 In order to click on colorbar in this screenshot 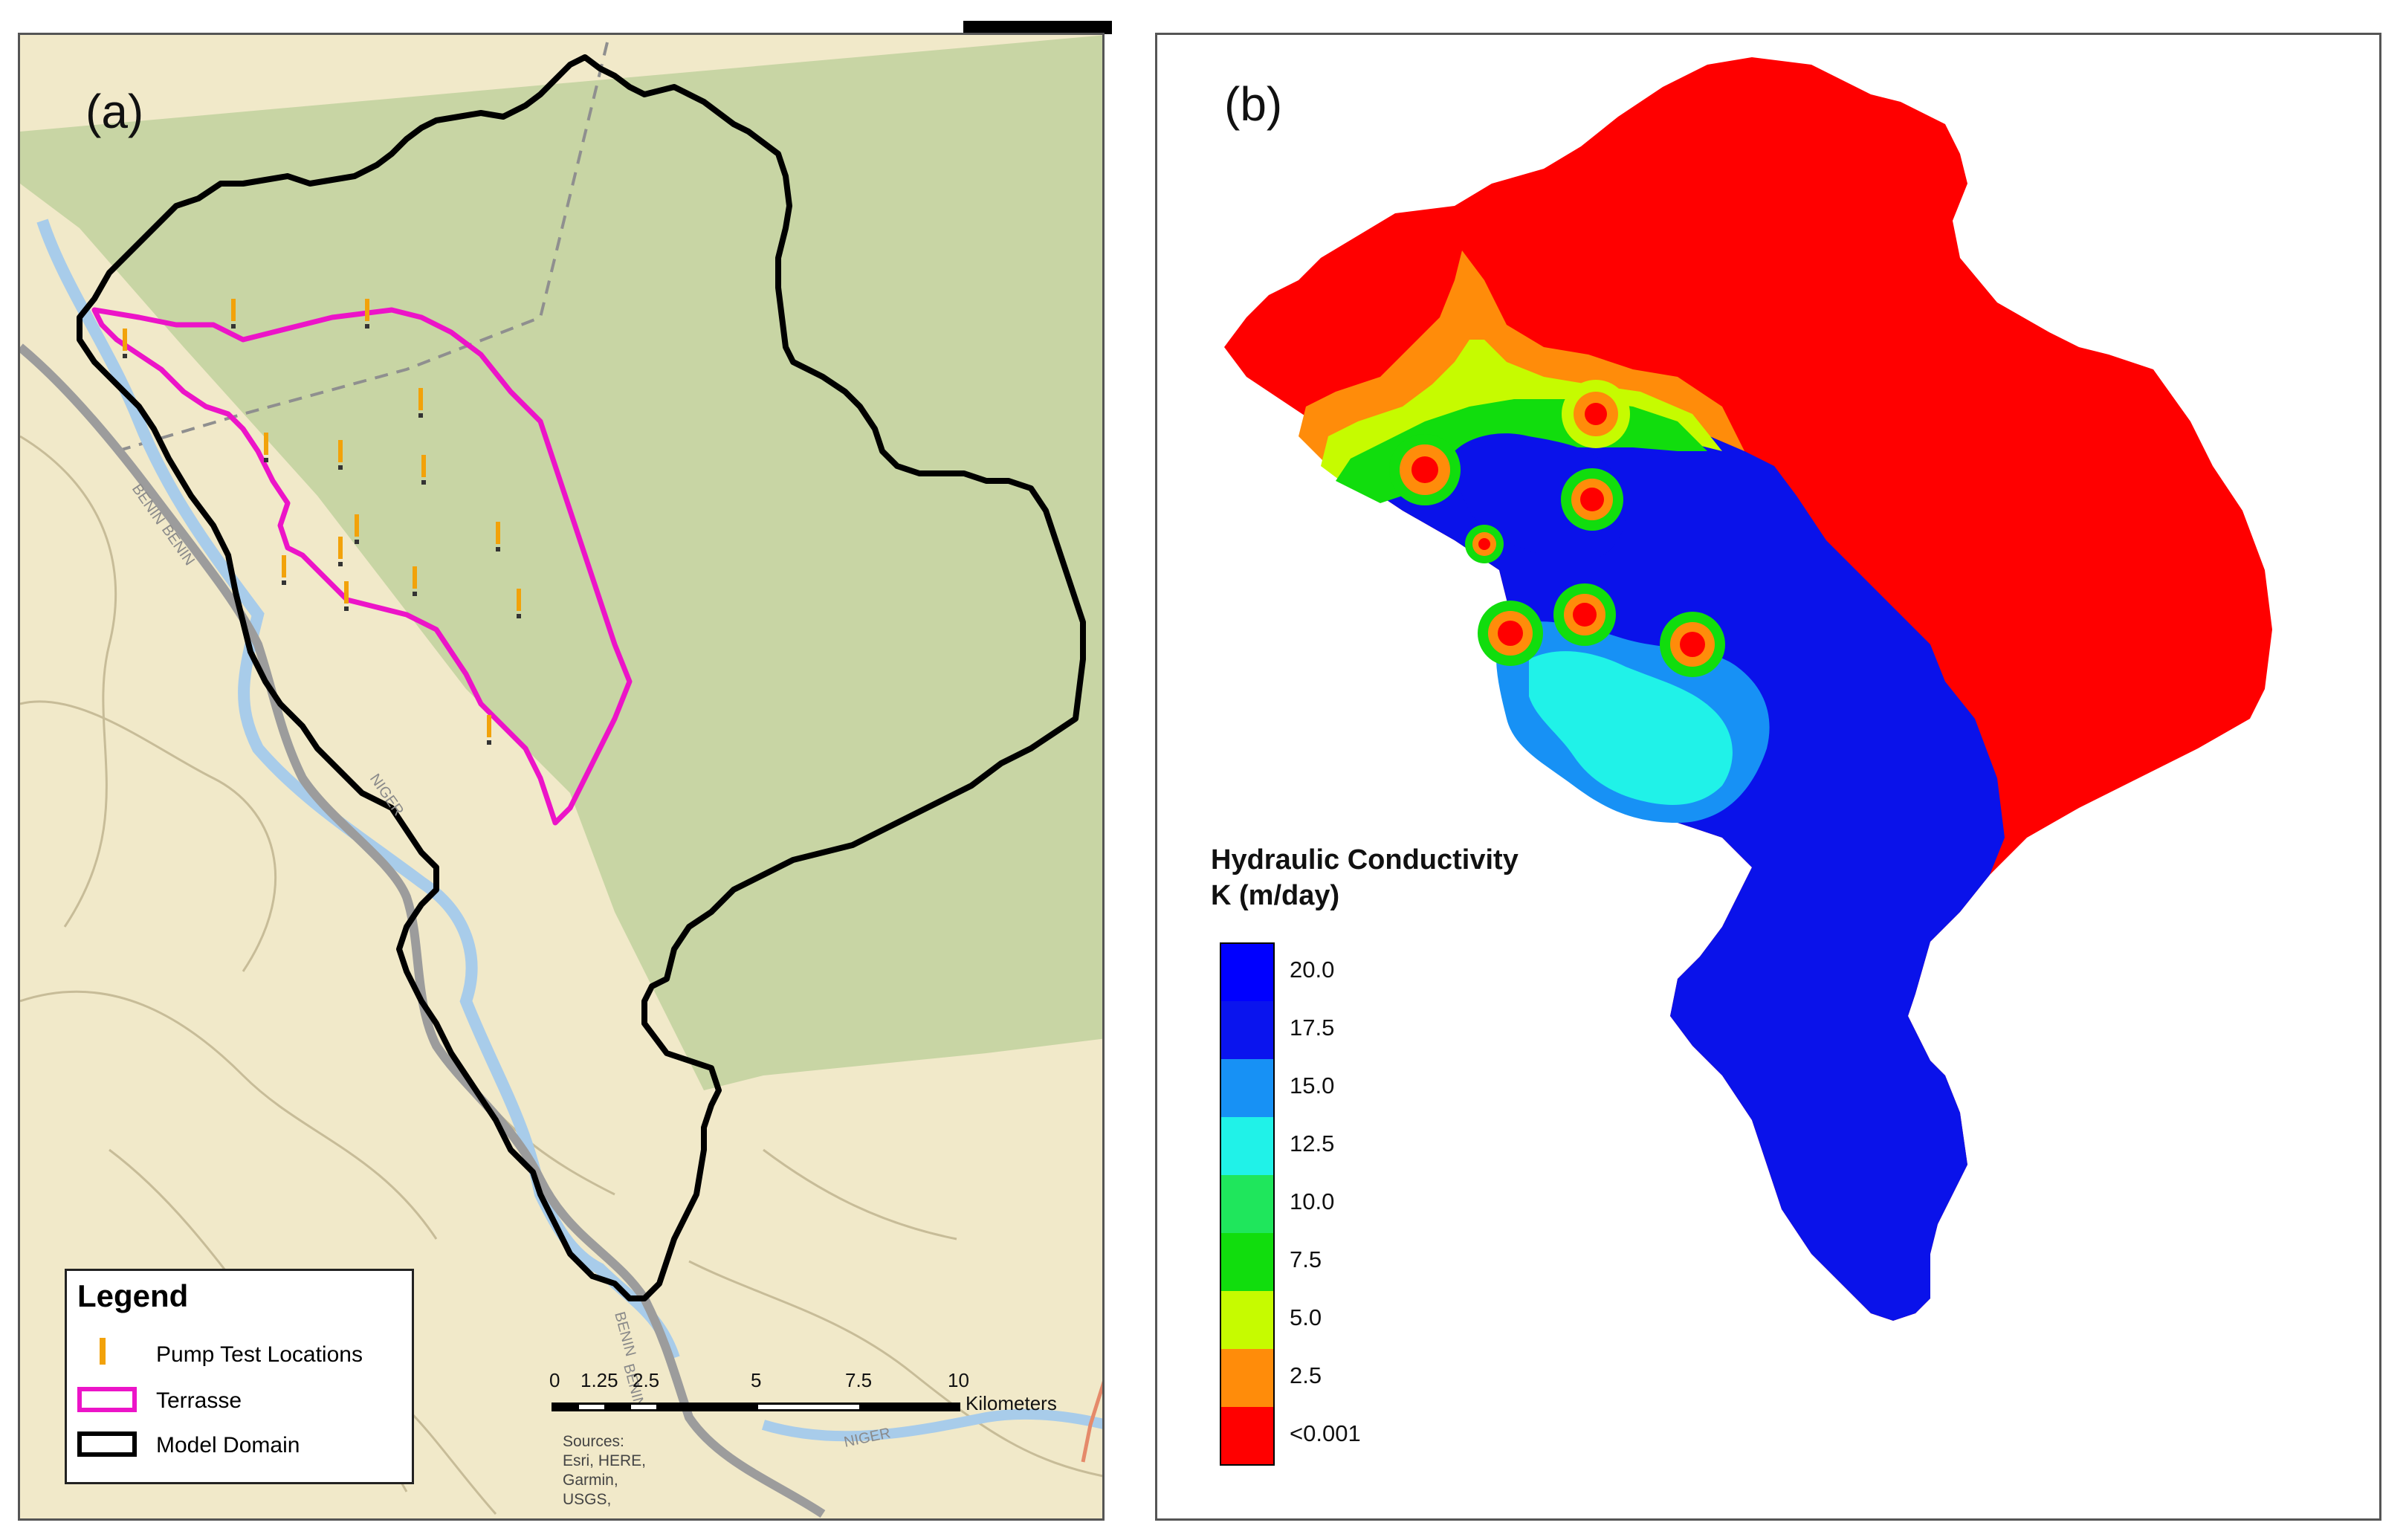, I will do `click(1247, 1204)`.